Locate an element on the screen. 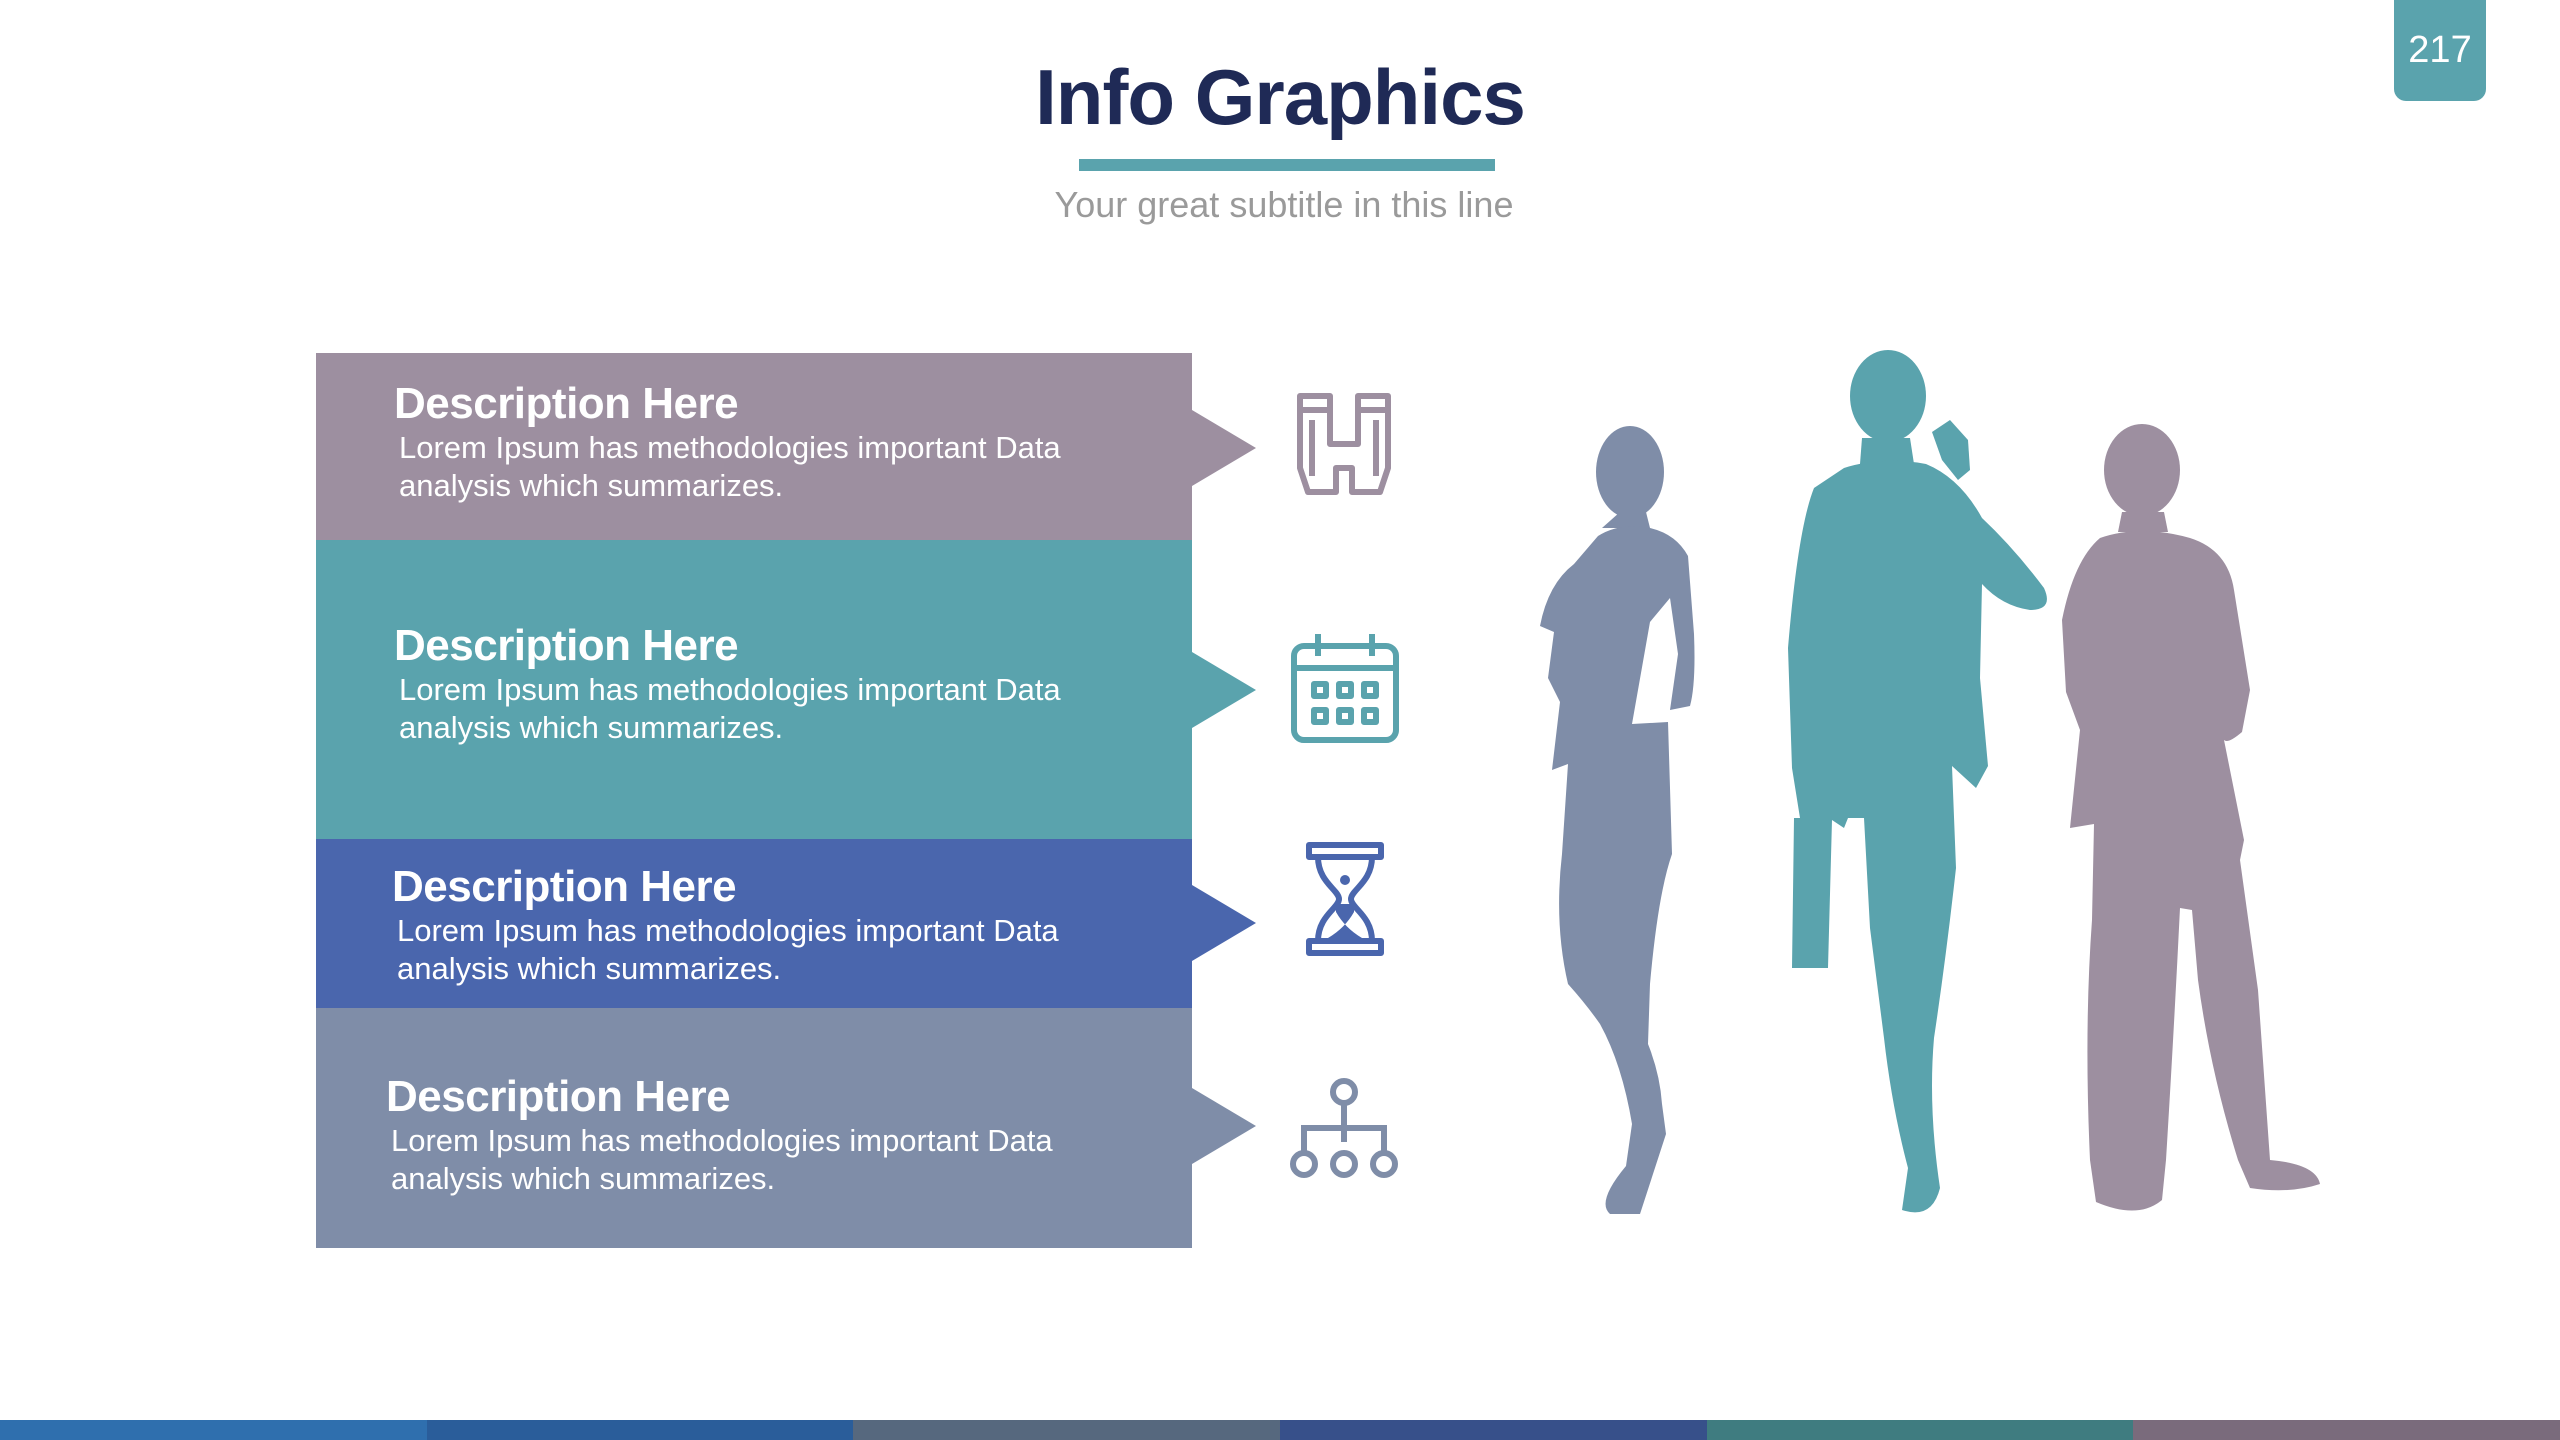 The image size is (2560, 1440). page-number: 217 is located at coordinates (2440, 50).